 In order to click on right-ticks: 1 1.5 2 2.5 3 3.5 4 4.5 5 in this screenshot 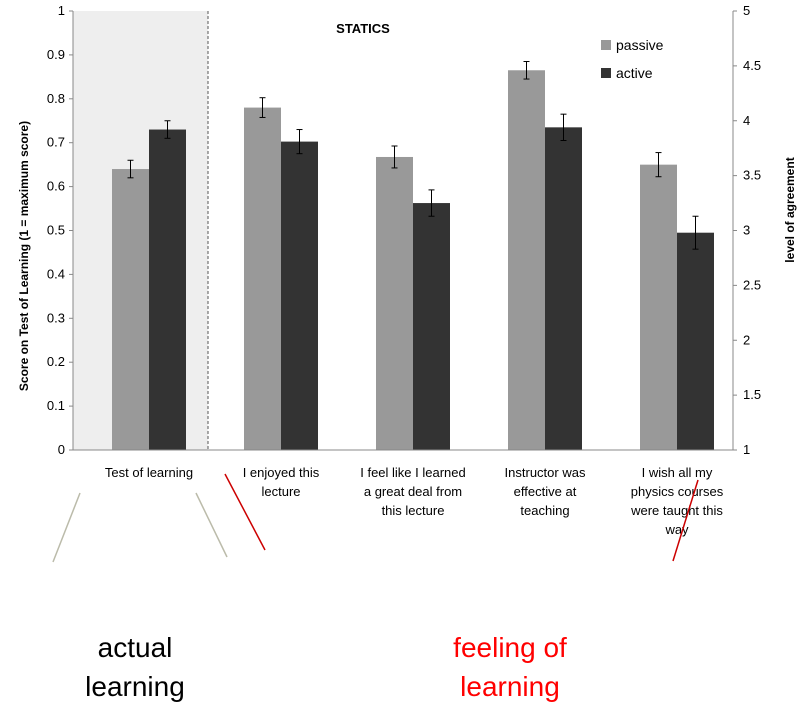, I will do `click(747, 230)`.